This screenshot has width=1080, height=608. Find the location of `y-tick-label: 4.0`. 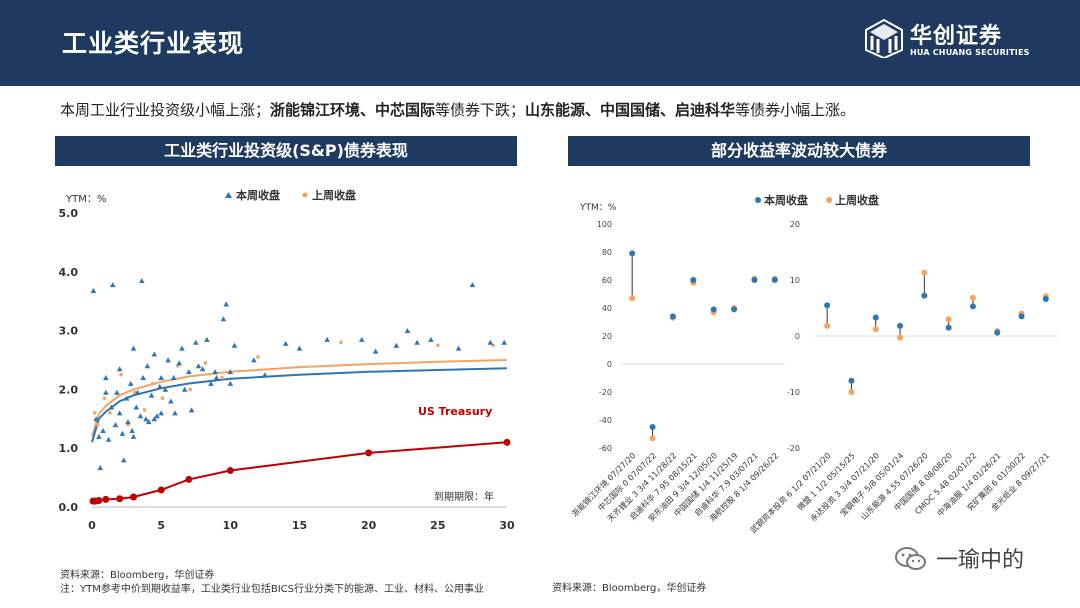

y-tick-label: 4.0 is located at coordinates (69, 272).